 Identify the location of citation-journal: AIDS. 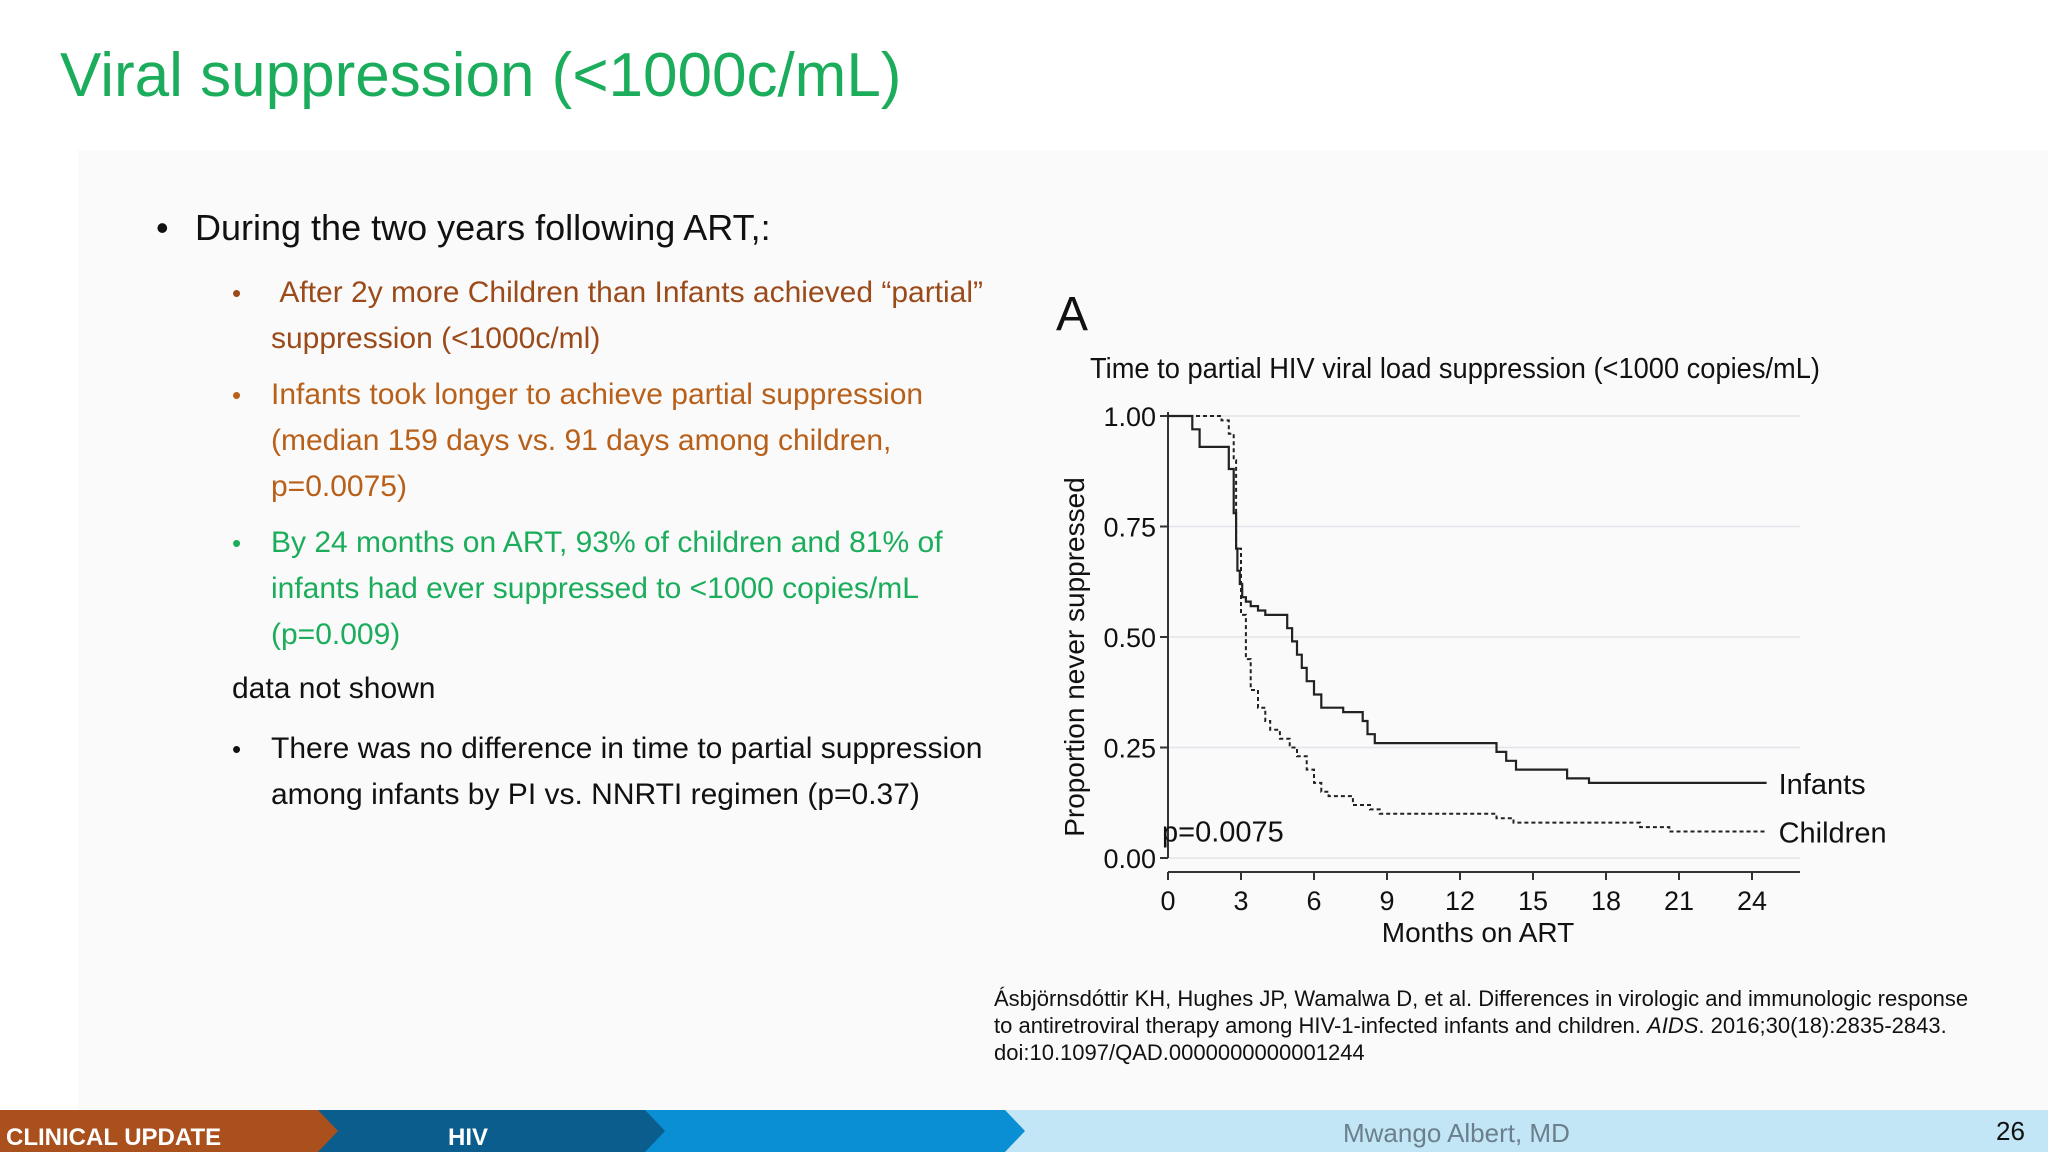
(1673, 1025).